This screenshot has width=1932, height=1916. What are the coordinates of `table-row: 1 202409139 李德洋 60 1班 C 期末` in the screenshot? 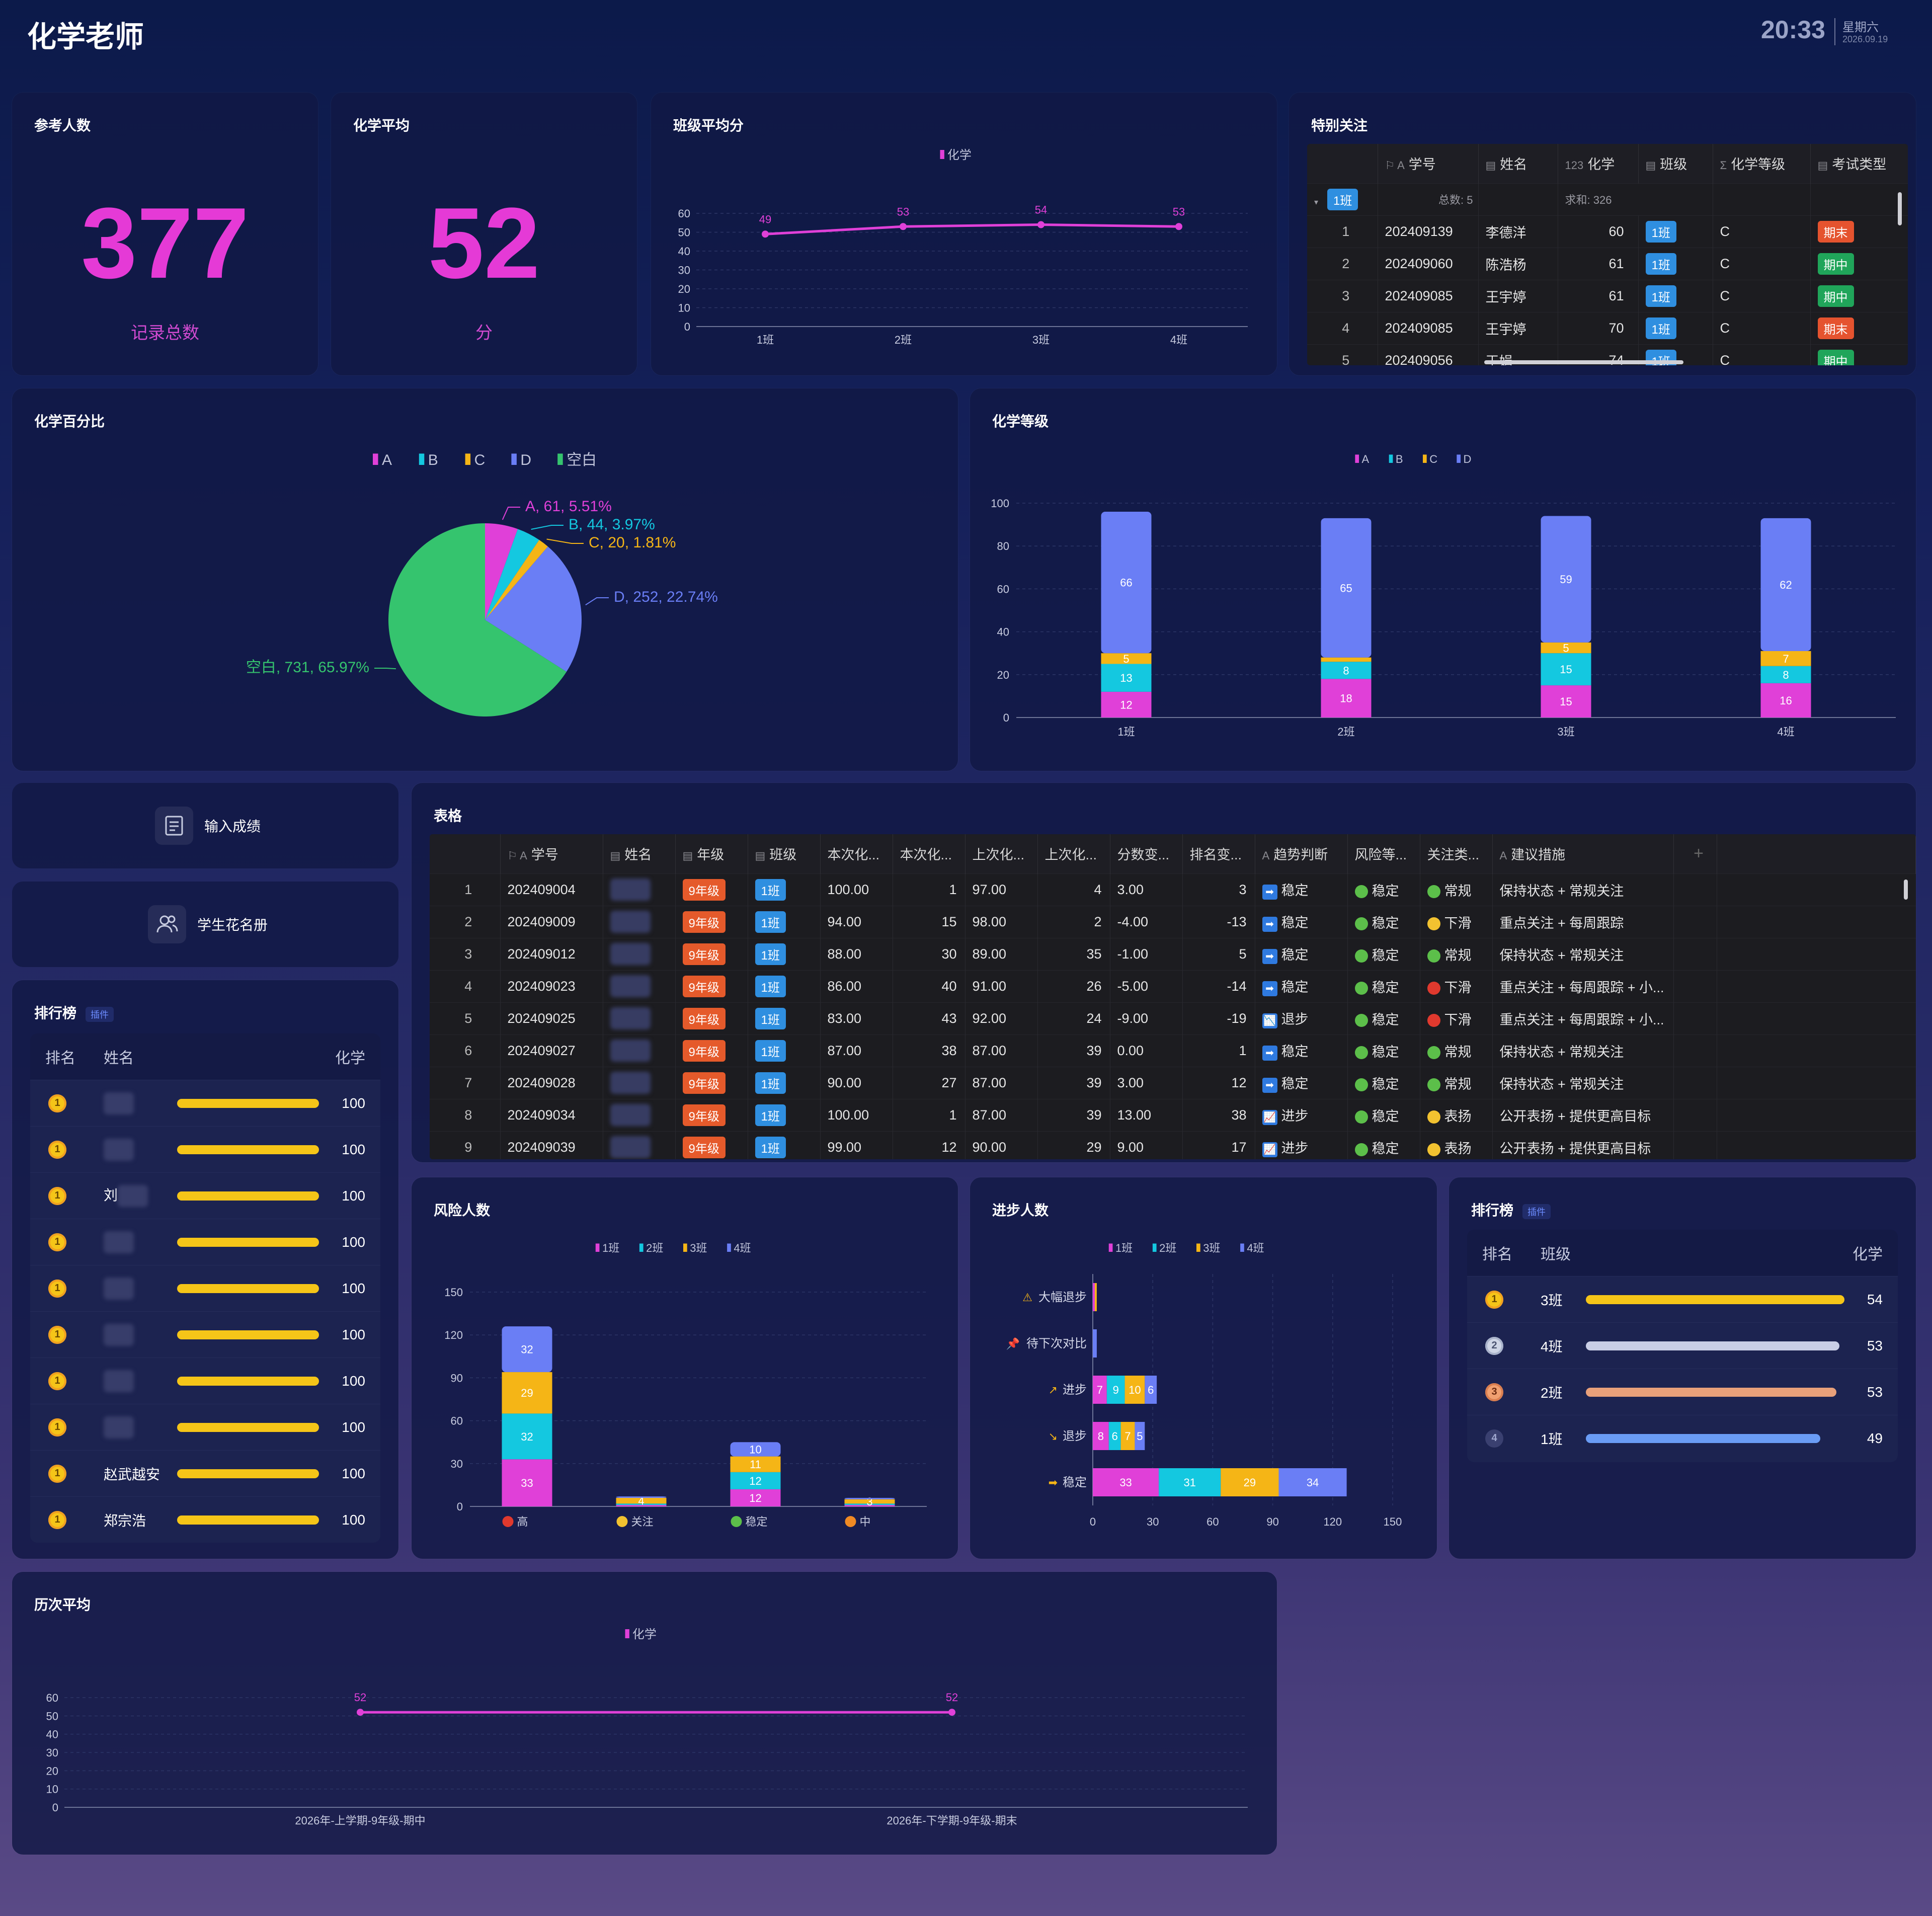 It's located at (1608, 231).